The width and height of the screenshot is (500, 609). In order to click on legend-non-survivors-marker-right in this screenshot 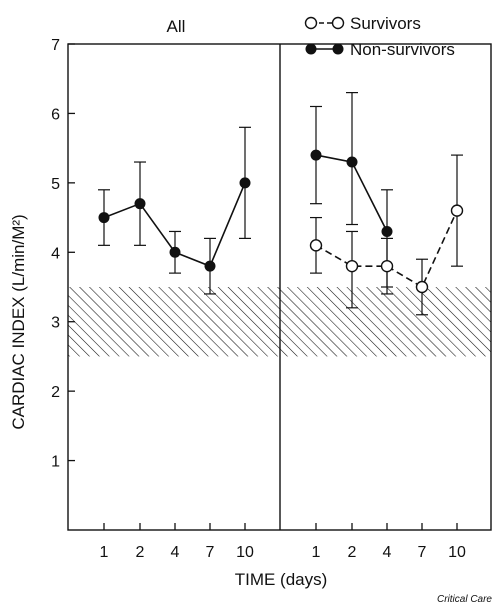, I will do `click(338, 49)`.